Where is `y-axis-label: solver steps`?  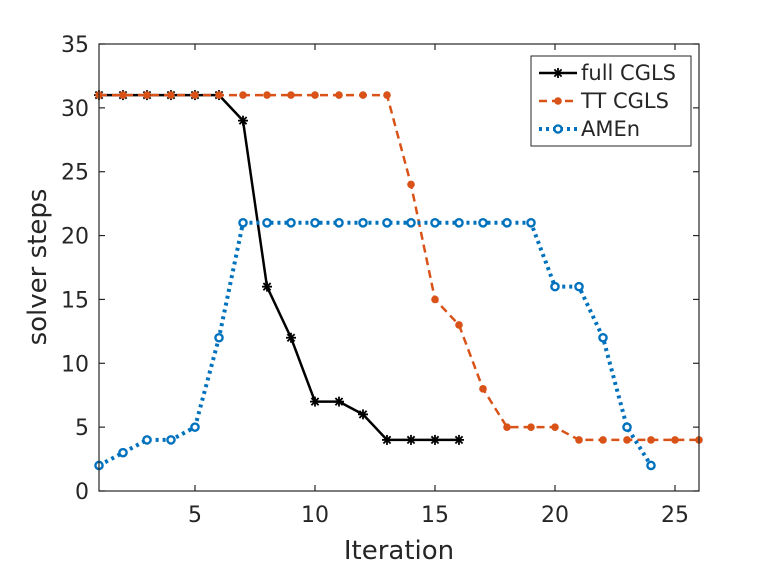 y-axis-label: solver steps is located at coordinates (38, 267).